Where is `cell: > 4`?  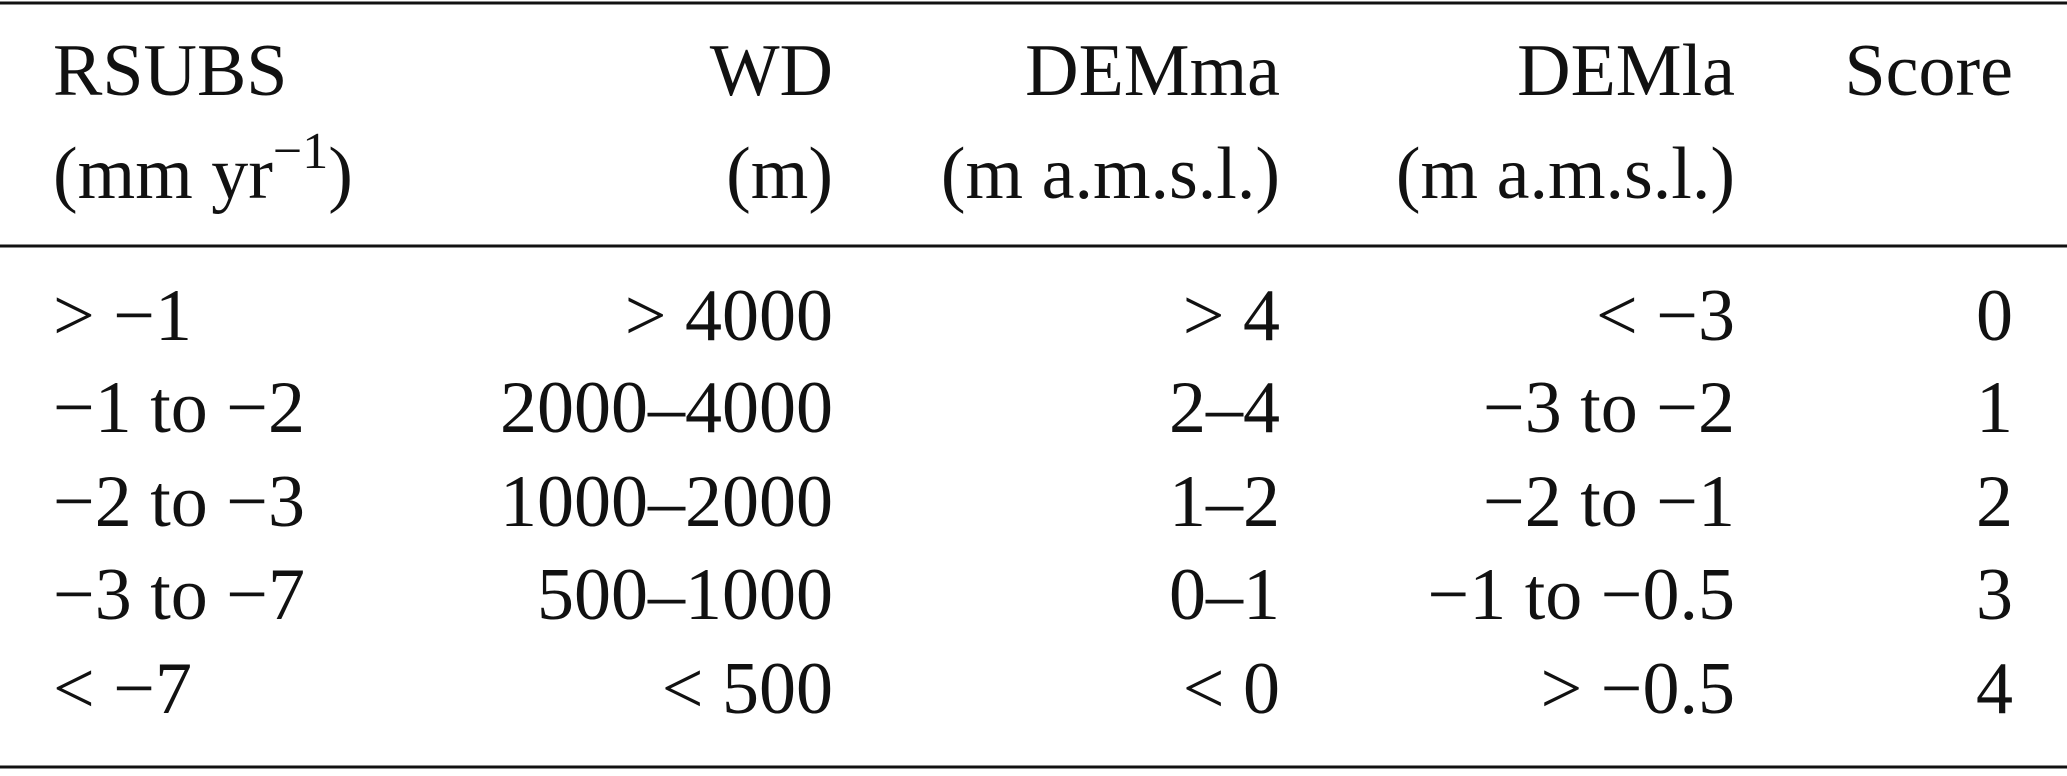 cell: > 4 is located at coordinates (1231, 316).